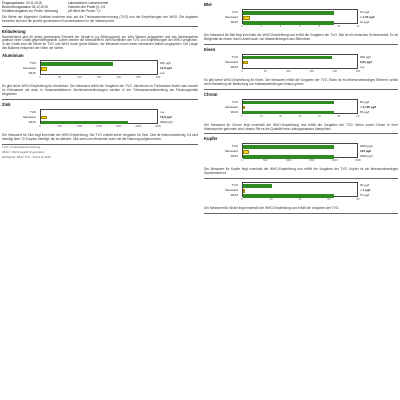 The image size is (400, 400). Describe the element at coordinates (158, 78) in the screenshot. I see `axis-tick: 300` at that location.